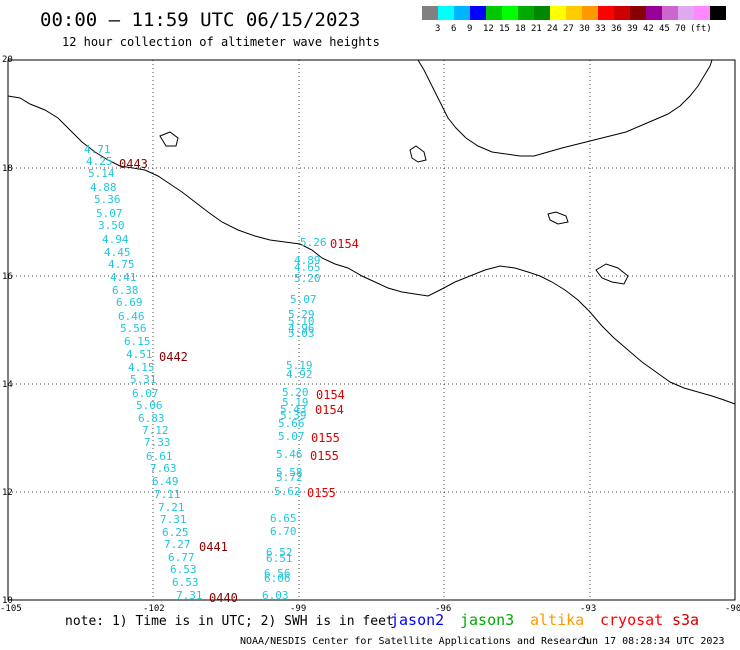 This screenshot has width=740, height=650. I want to click on swh-value: 5.46, so click(289, 454).